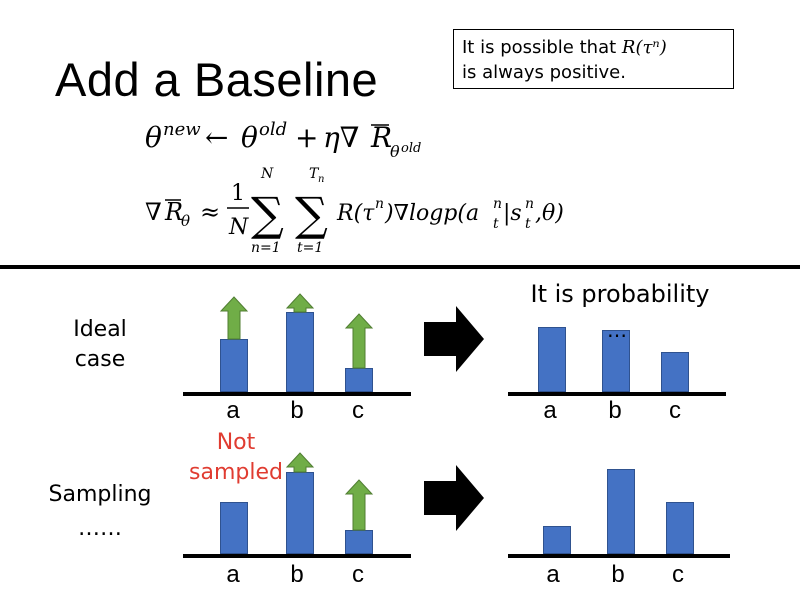  Describe the element at coordinates (100, 329) in the screenshot. I see `ideal-case-label-line-1: Ideal` at that location.